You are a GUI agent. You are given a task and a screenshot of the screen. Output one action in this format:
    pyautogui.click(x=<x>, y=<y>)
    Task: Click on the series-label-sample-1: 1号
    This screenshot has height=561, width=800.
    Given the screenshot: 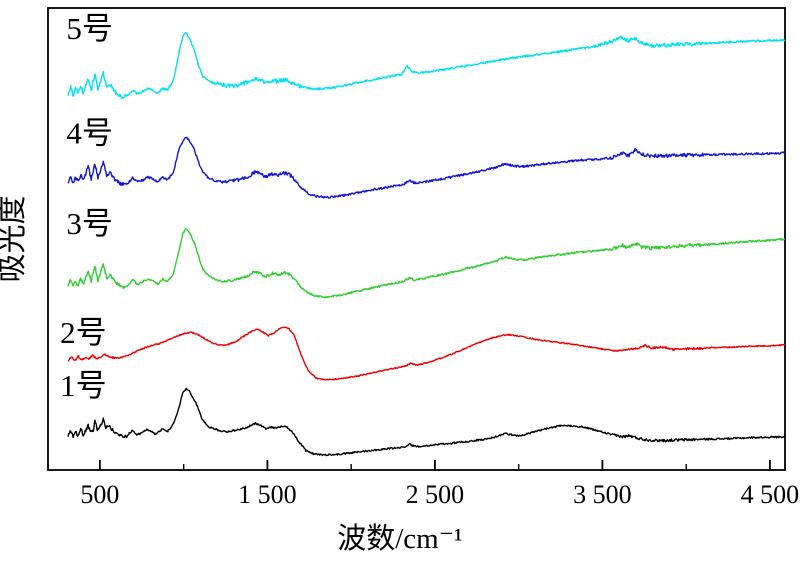 What is the action you would take?
    pyautogui.click(x=83, y=385)
    